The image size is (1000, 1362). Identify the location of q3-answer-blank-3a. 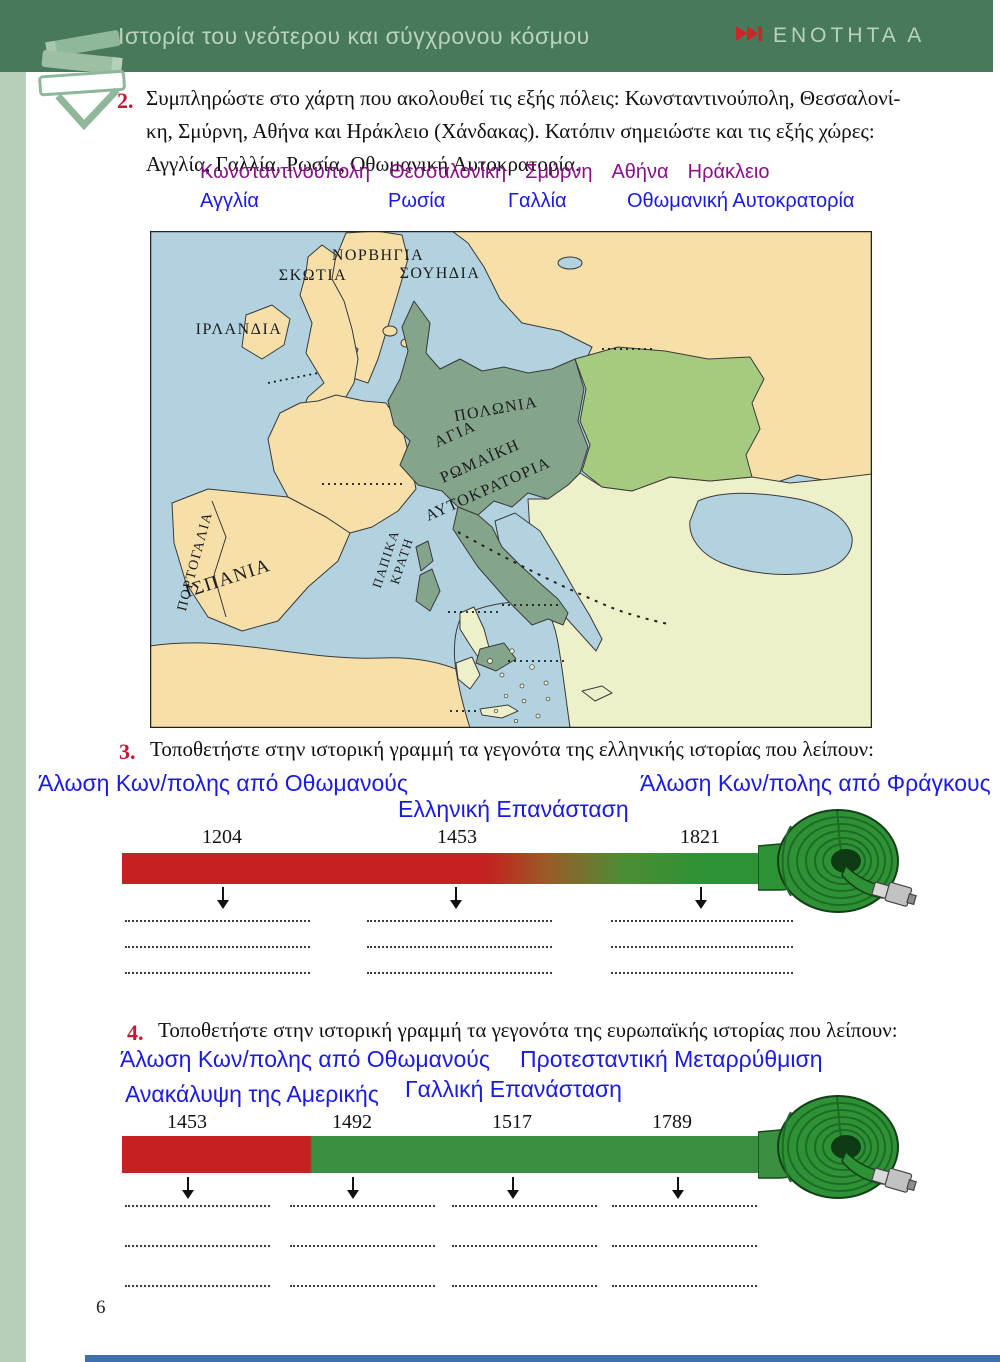
(702, 921).